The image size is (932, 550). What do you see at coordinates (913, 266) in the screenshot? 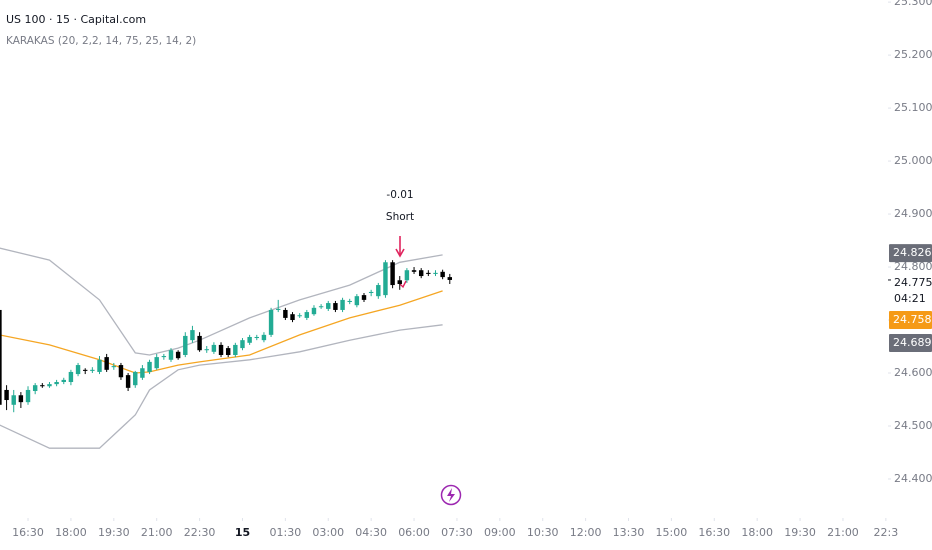
I see `y-tick-label: 24.800,0` at bounding box center [913, 266].